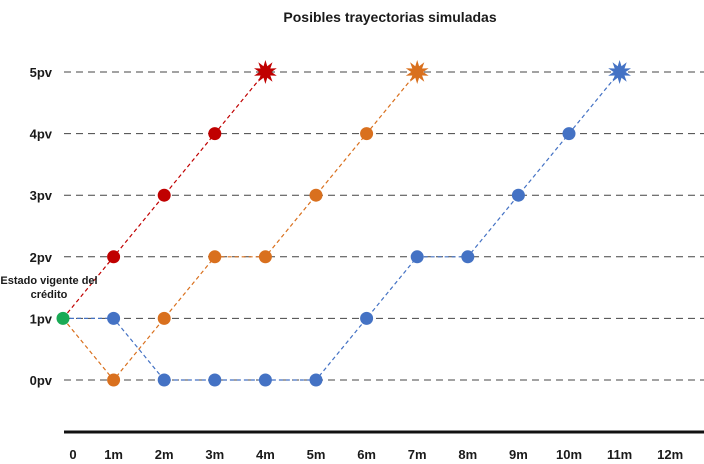  Describe the element at coordinates (417, 72) in the screenshot. I see `series-1-end-marker` at that location.